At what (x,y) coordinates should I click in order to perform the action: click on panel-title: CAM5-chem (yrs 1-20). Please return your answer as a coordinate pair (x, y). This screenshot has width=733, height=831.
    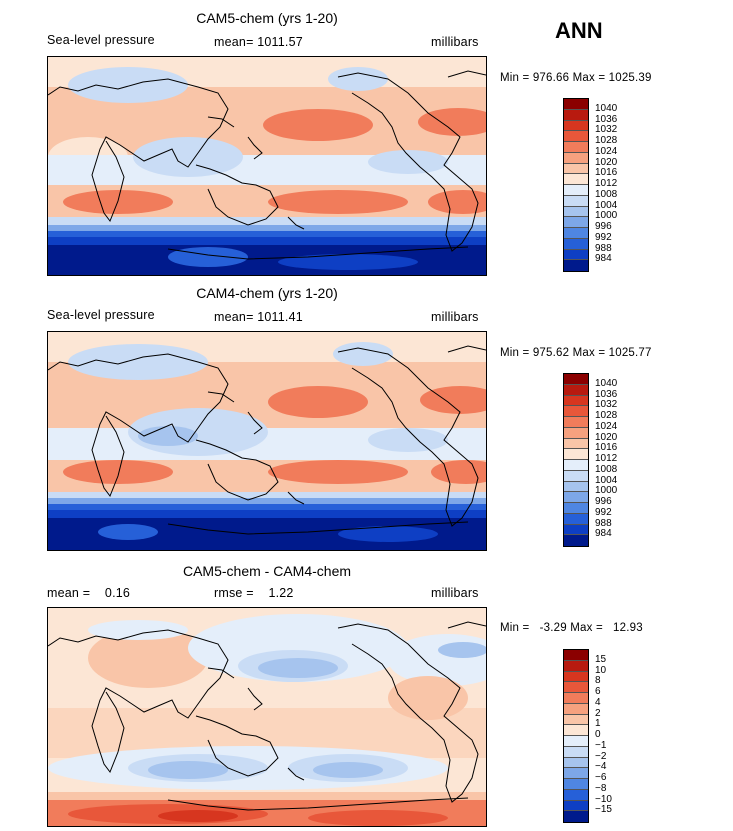
    Looking at the image, I should click on (267, 18).